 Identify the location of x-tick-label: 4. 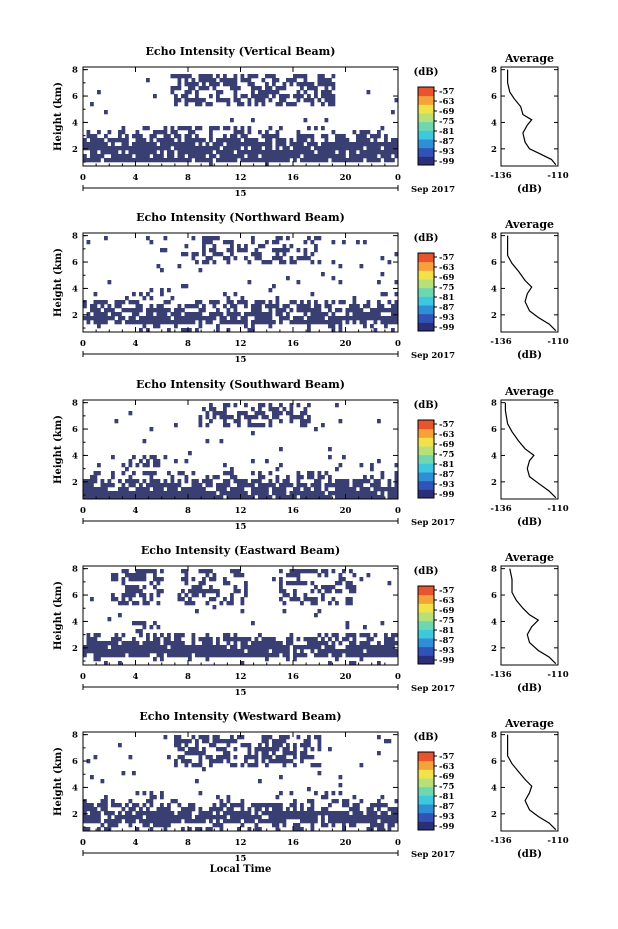
(136, 677).